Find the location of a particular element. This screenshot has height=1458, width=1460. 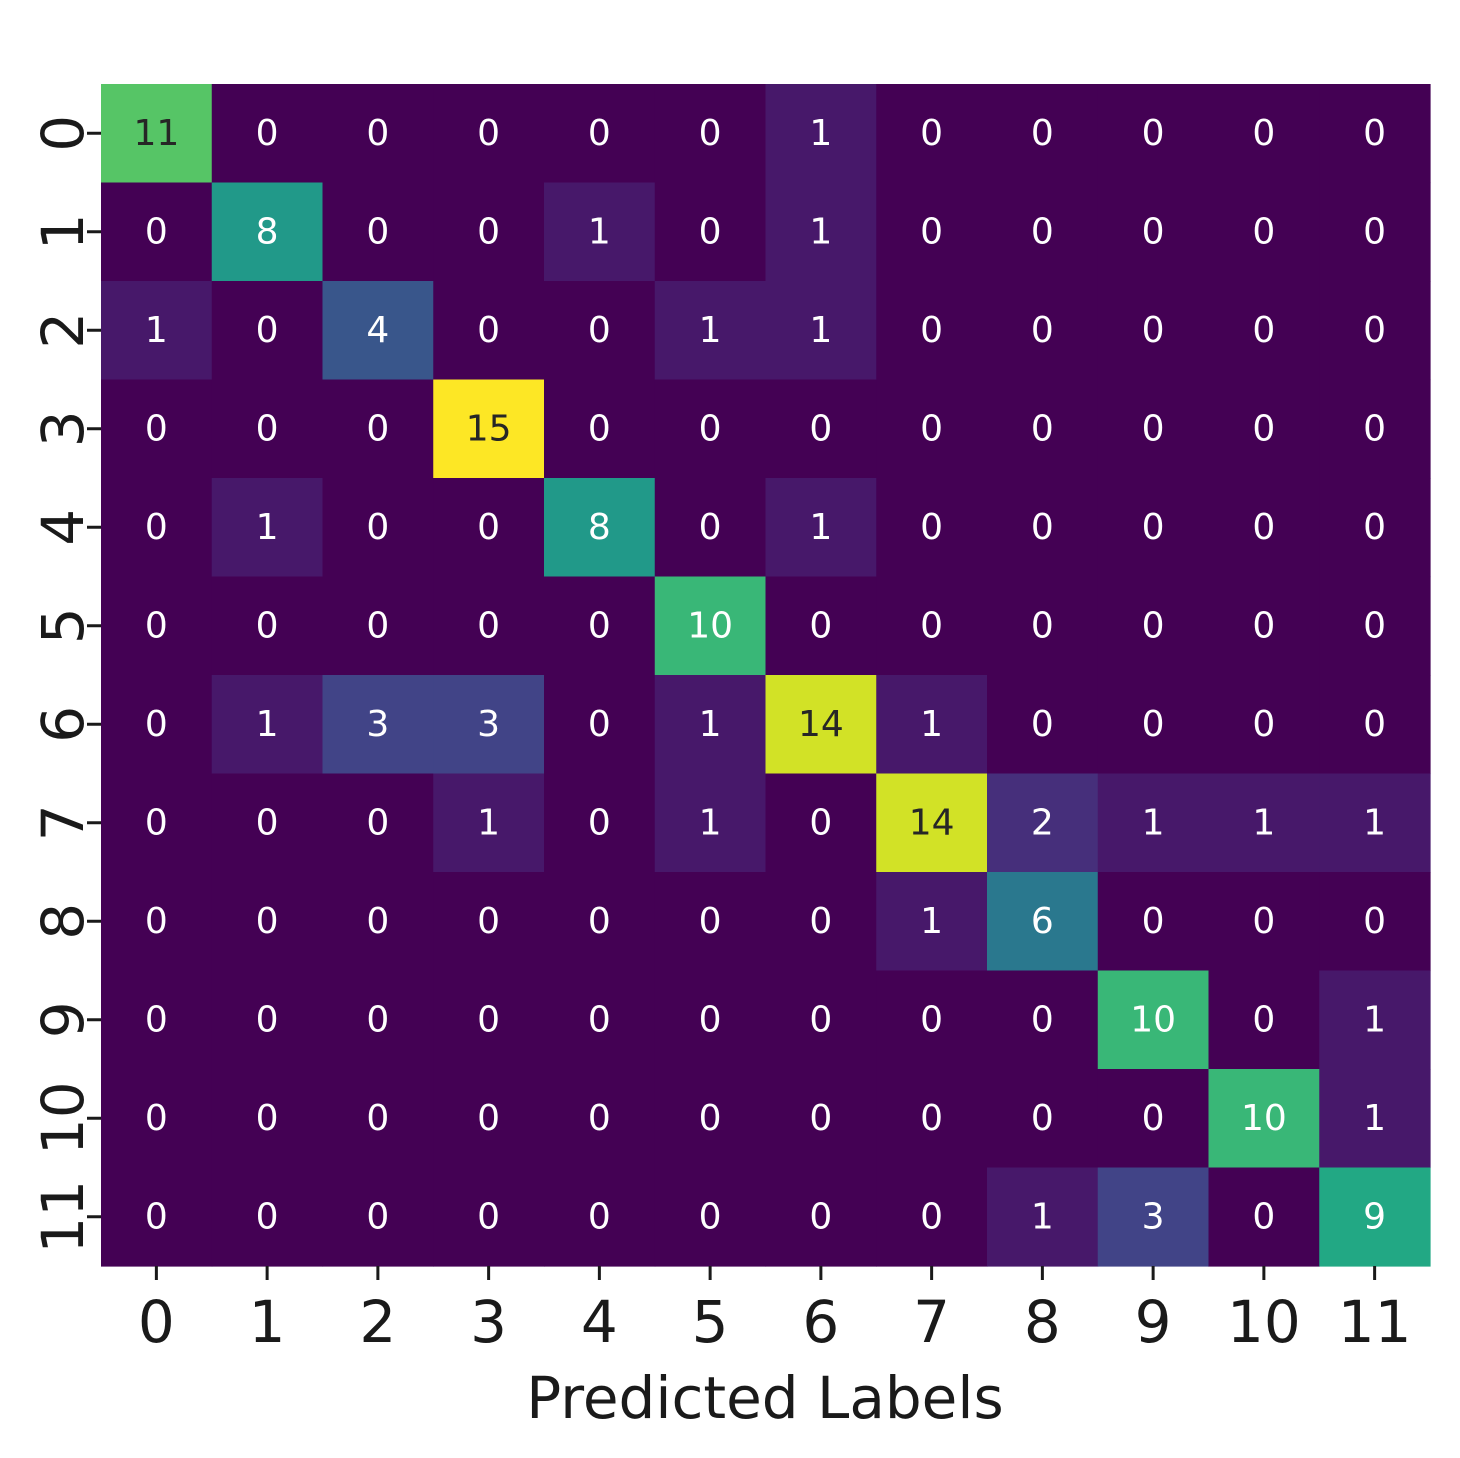

cell-value-label-r4-c8: 0 is located at coordinates (1042, 527).